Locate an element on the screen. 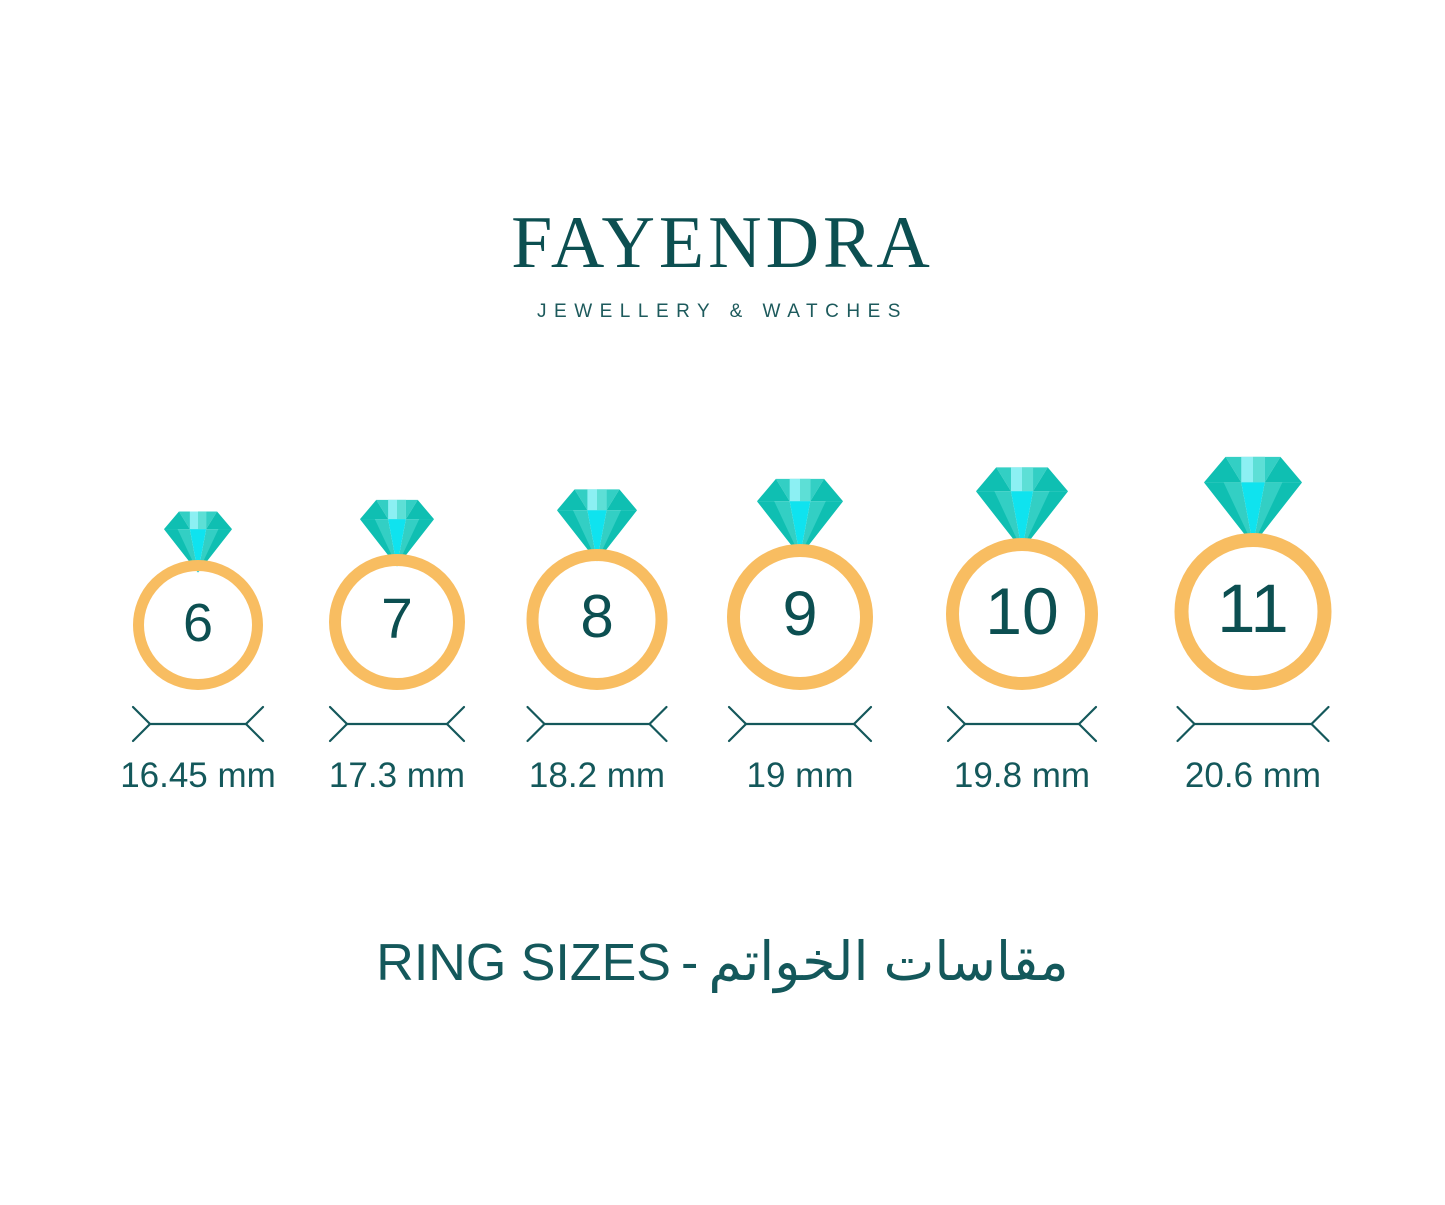  page-title-english: RING SIZES is located at coordinates (523, 963).